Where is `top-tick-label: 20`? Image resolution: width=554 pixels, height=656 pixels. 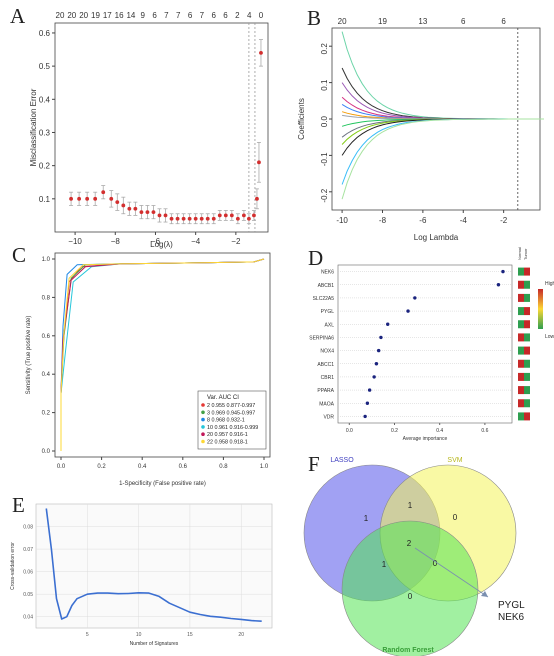 top-tick-label: 20 is located at coordinates (342, 21).